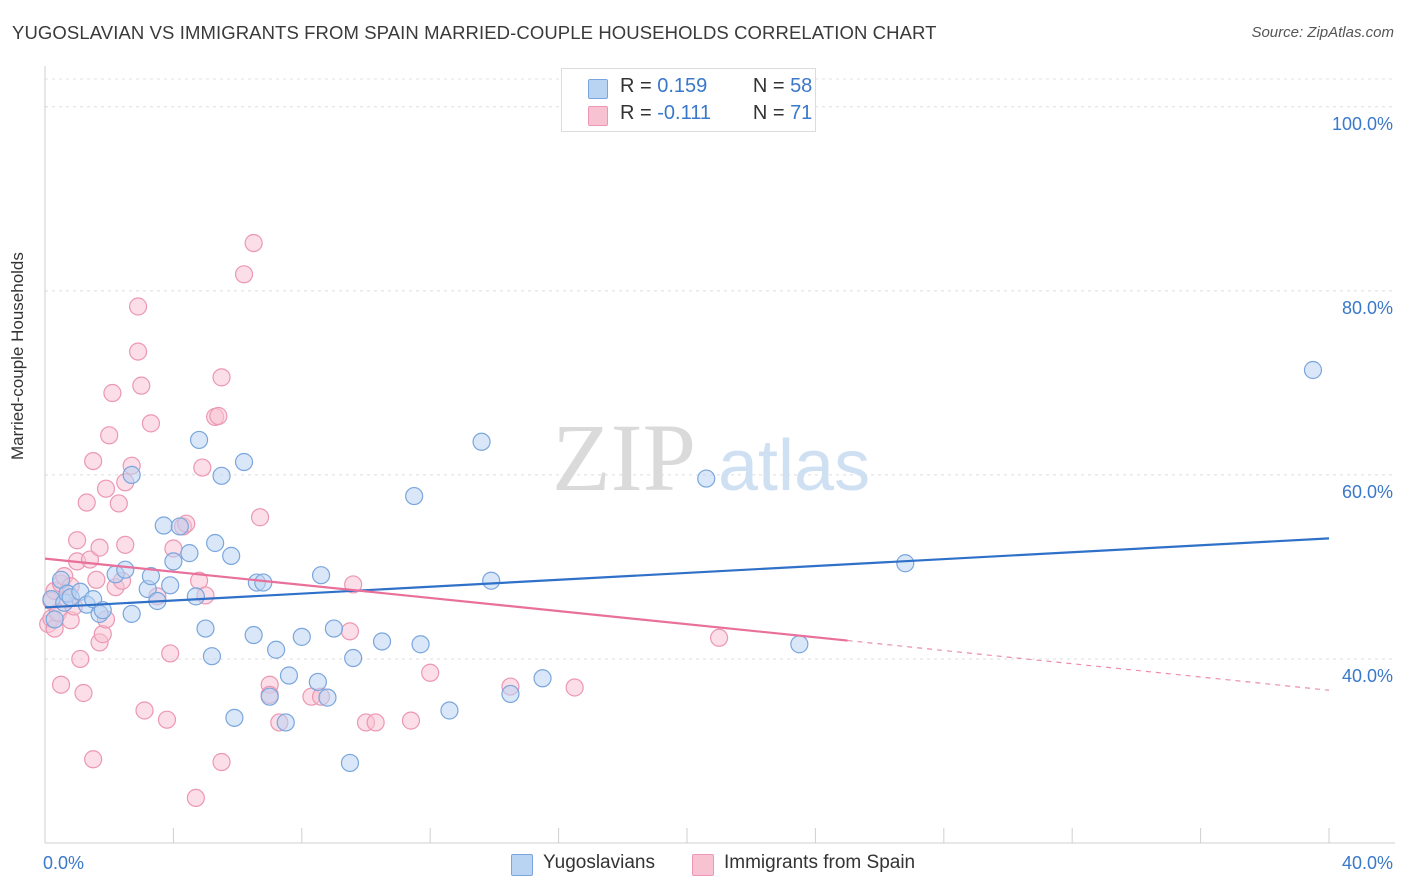 Image resolution: width=1406 pixels, height=892 pixels. What do you see at coordinates (711, 457) in the screenshot?
I see `watermark: ZIP atlas` at bounding box center [711, 457].